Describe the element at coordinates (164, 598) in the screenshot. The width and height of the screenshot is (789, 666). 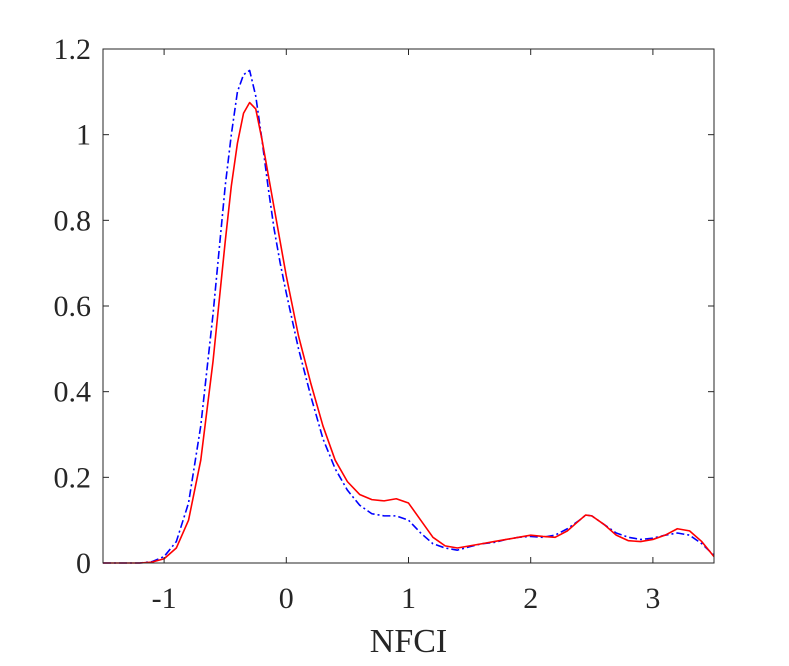
I see `x-tick-label: -1` at that location.